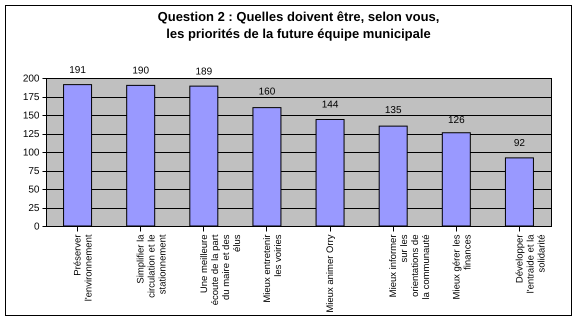 Image resolution: width=579 pixels, height=324 pixels. Describe the element at coordinates (34, 171) in the screenshot. I see `y-tick-label: 75` at that location.